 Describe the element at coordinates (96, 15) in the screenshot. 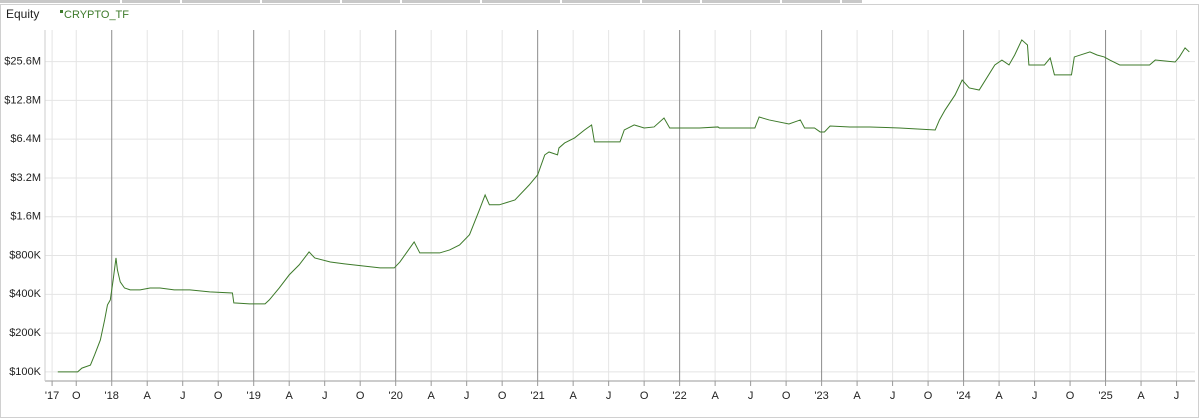

I see `legend-label: CRYPTO_TF` at that location.